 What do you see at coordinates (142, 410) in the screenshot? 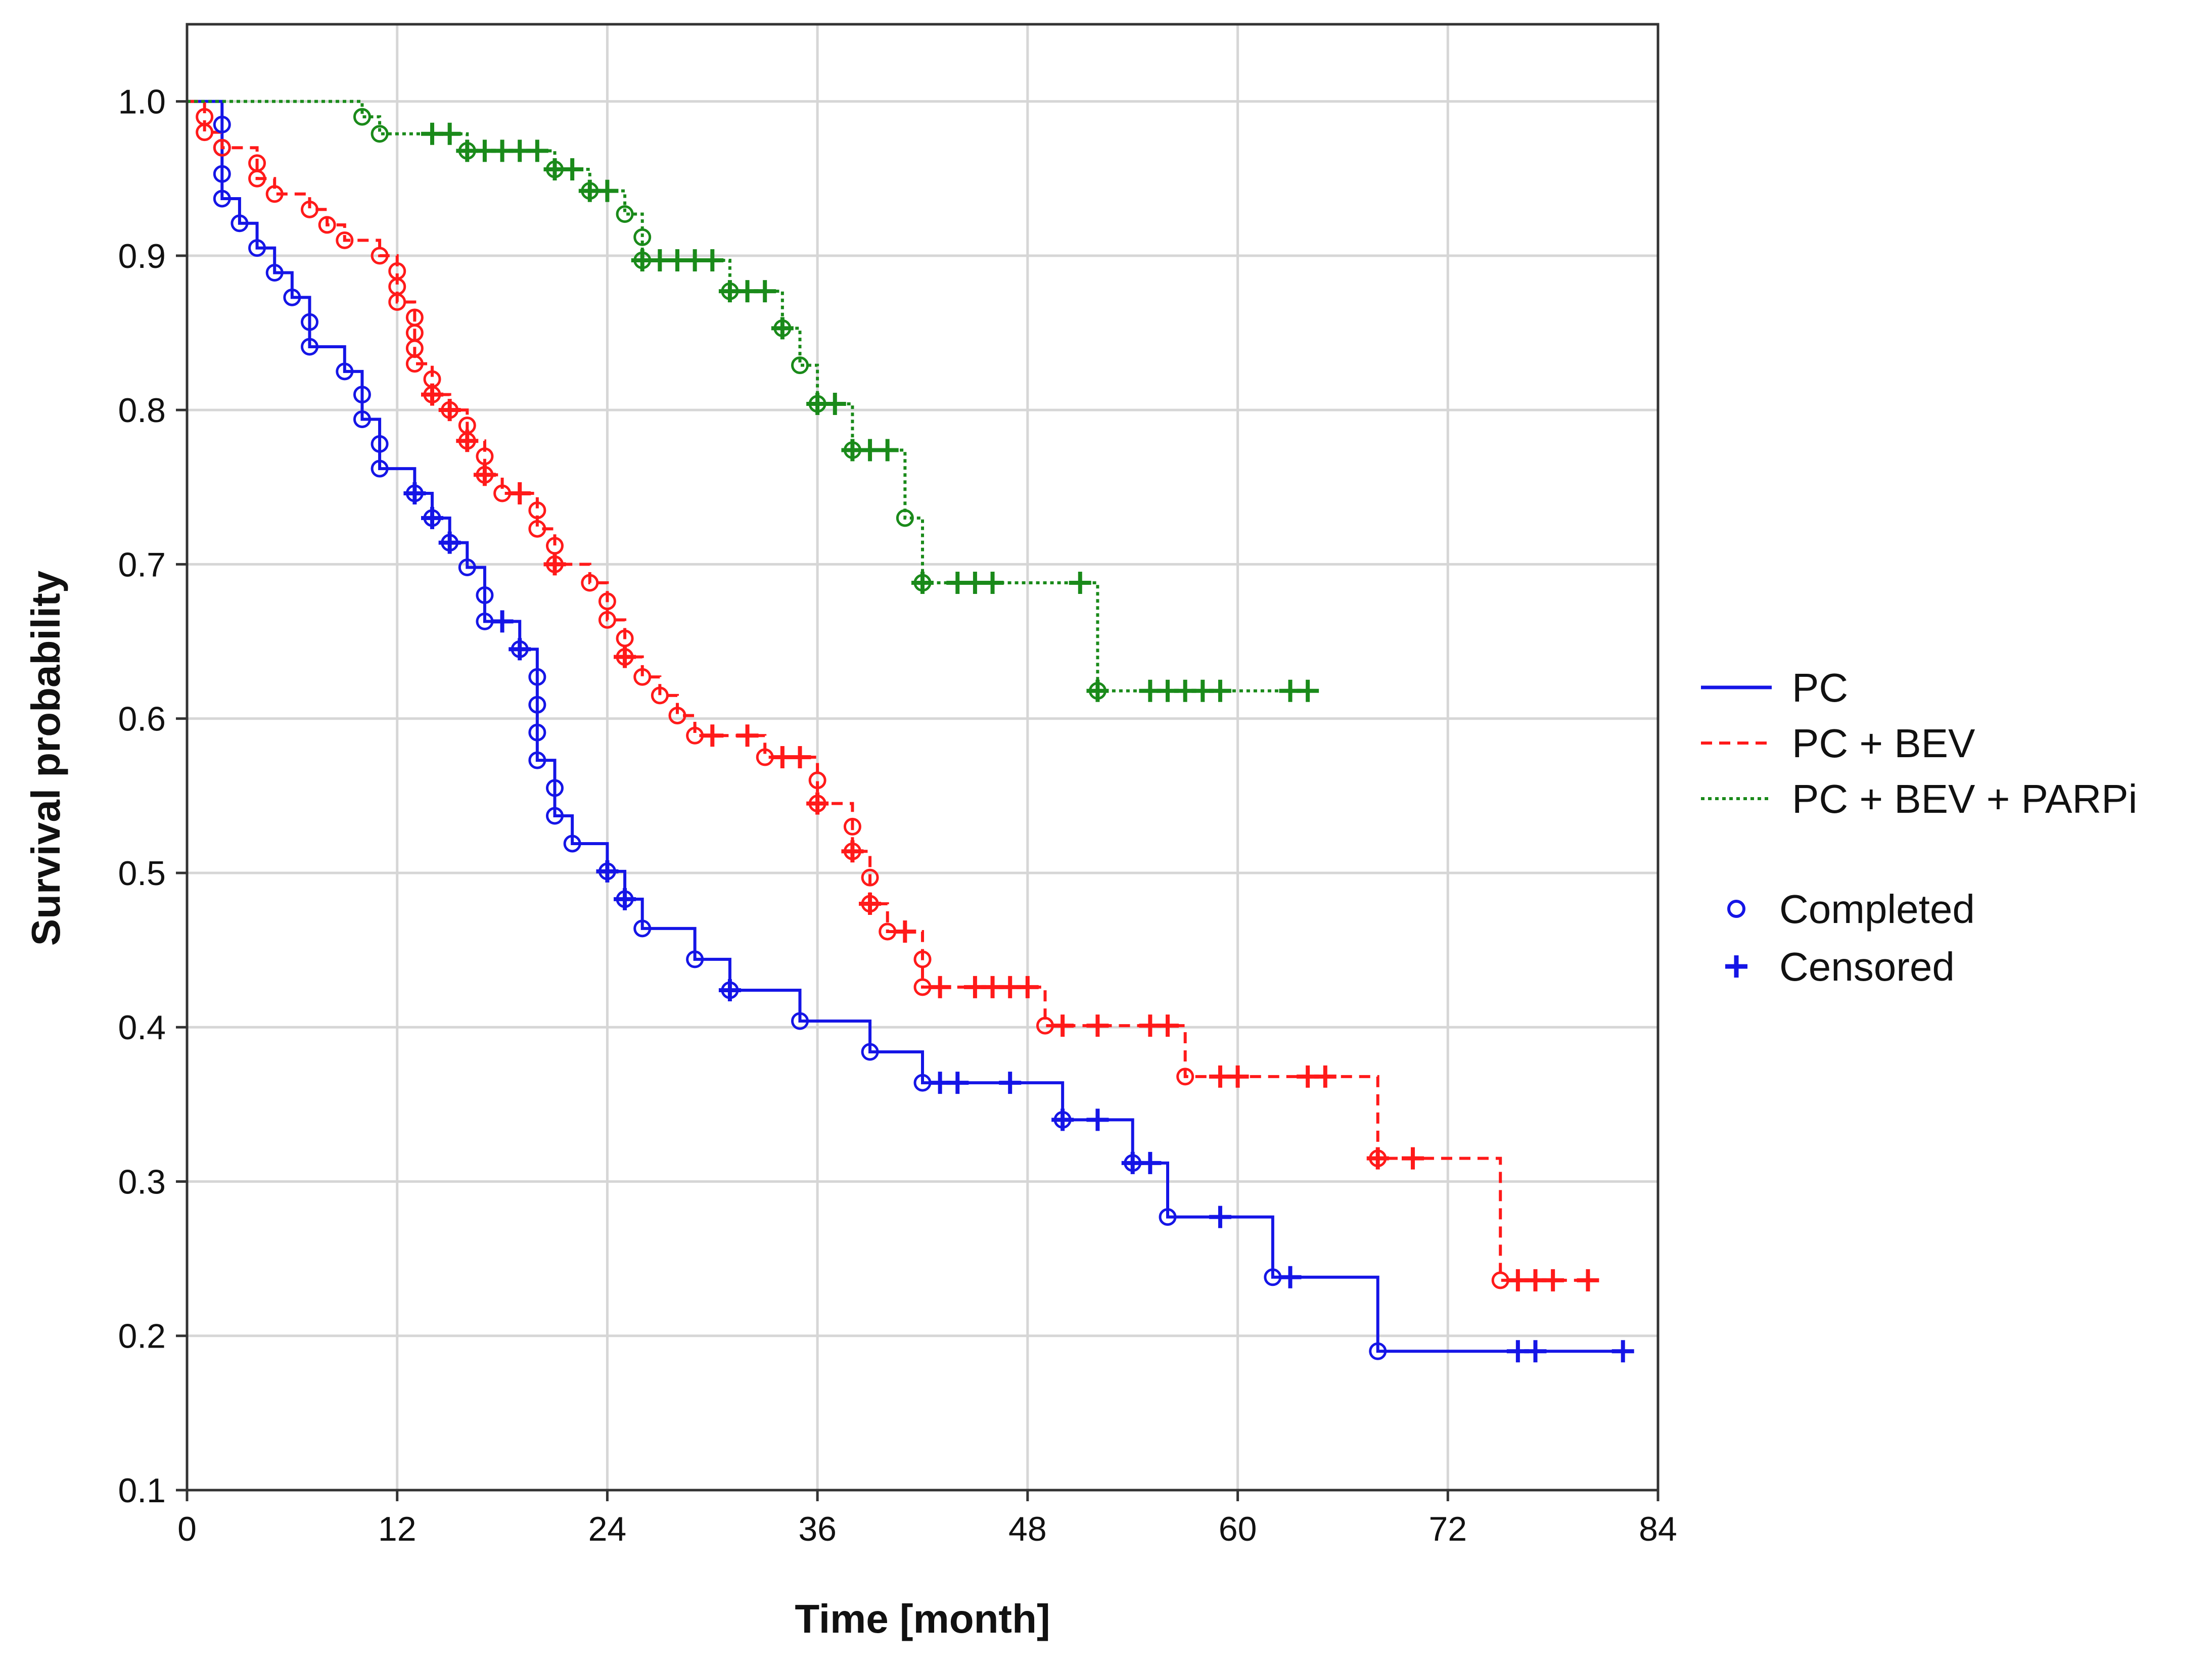
I see `y-tick-label: 0.8` at bounding box center [142, 410].